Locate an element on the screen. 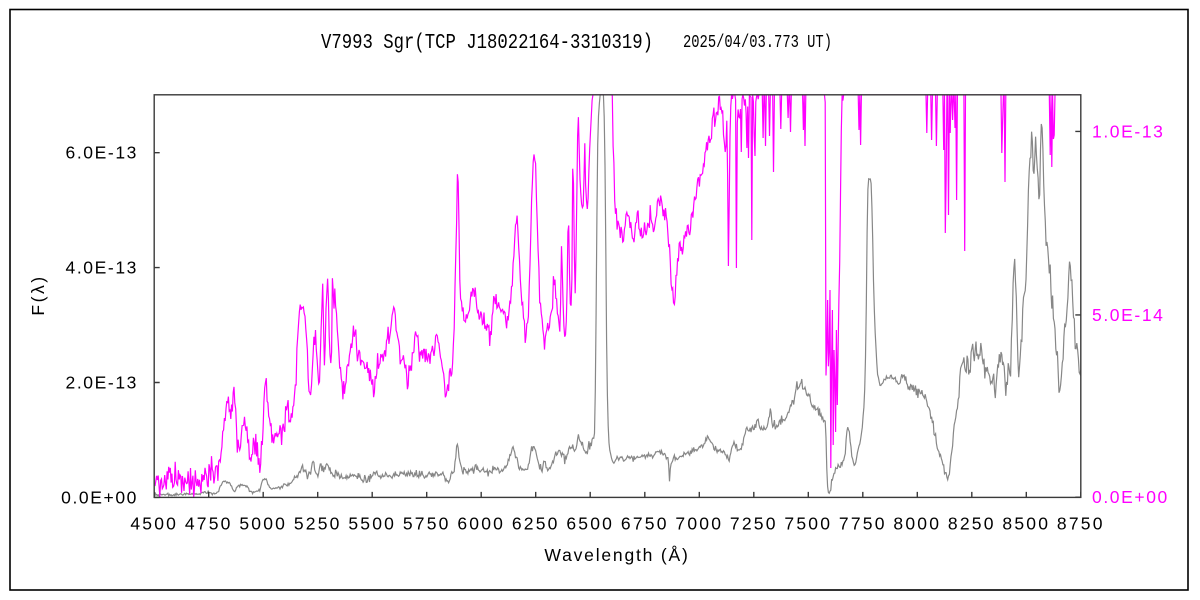  svg-text: 2025/04/03.773 UT) is located at coordinates (757, 42).